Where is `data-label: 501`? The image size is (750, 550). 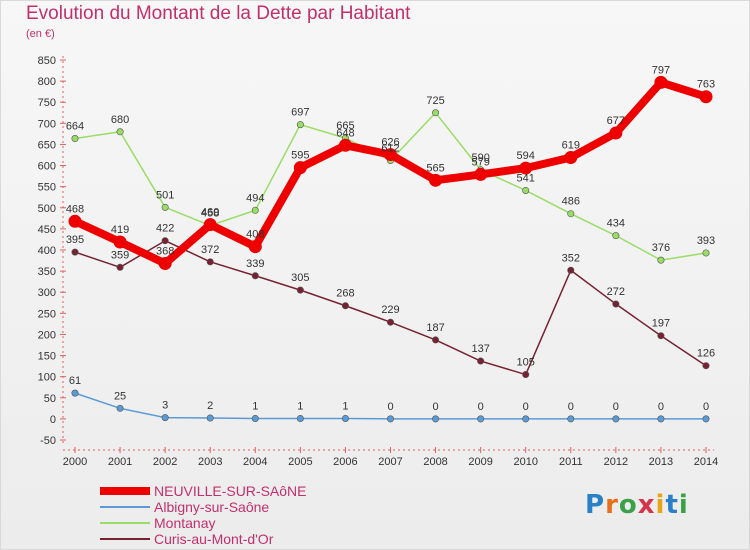
data-label: 501 is located at coordinates (165, 195).